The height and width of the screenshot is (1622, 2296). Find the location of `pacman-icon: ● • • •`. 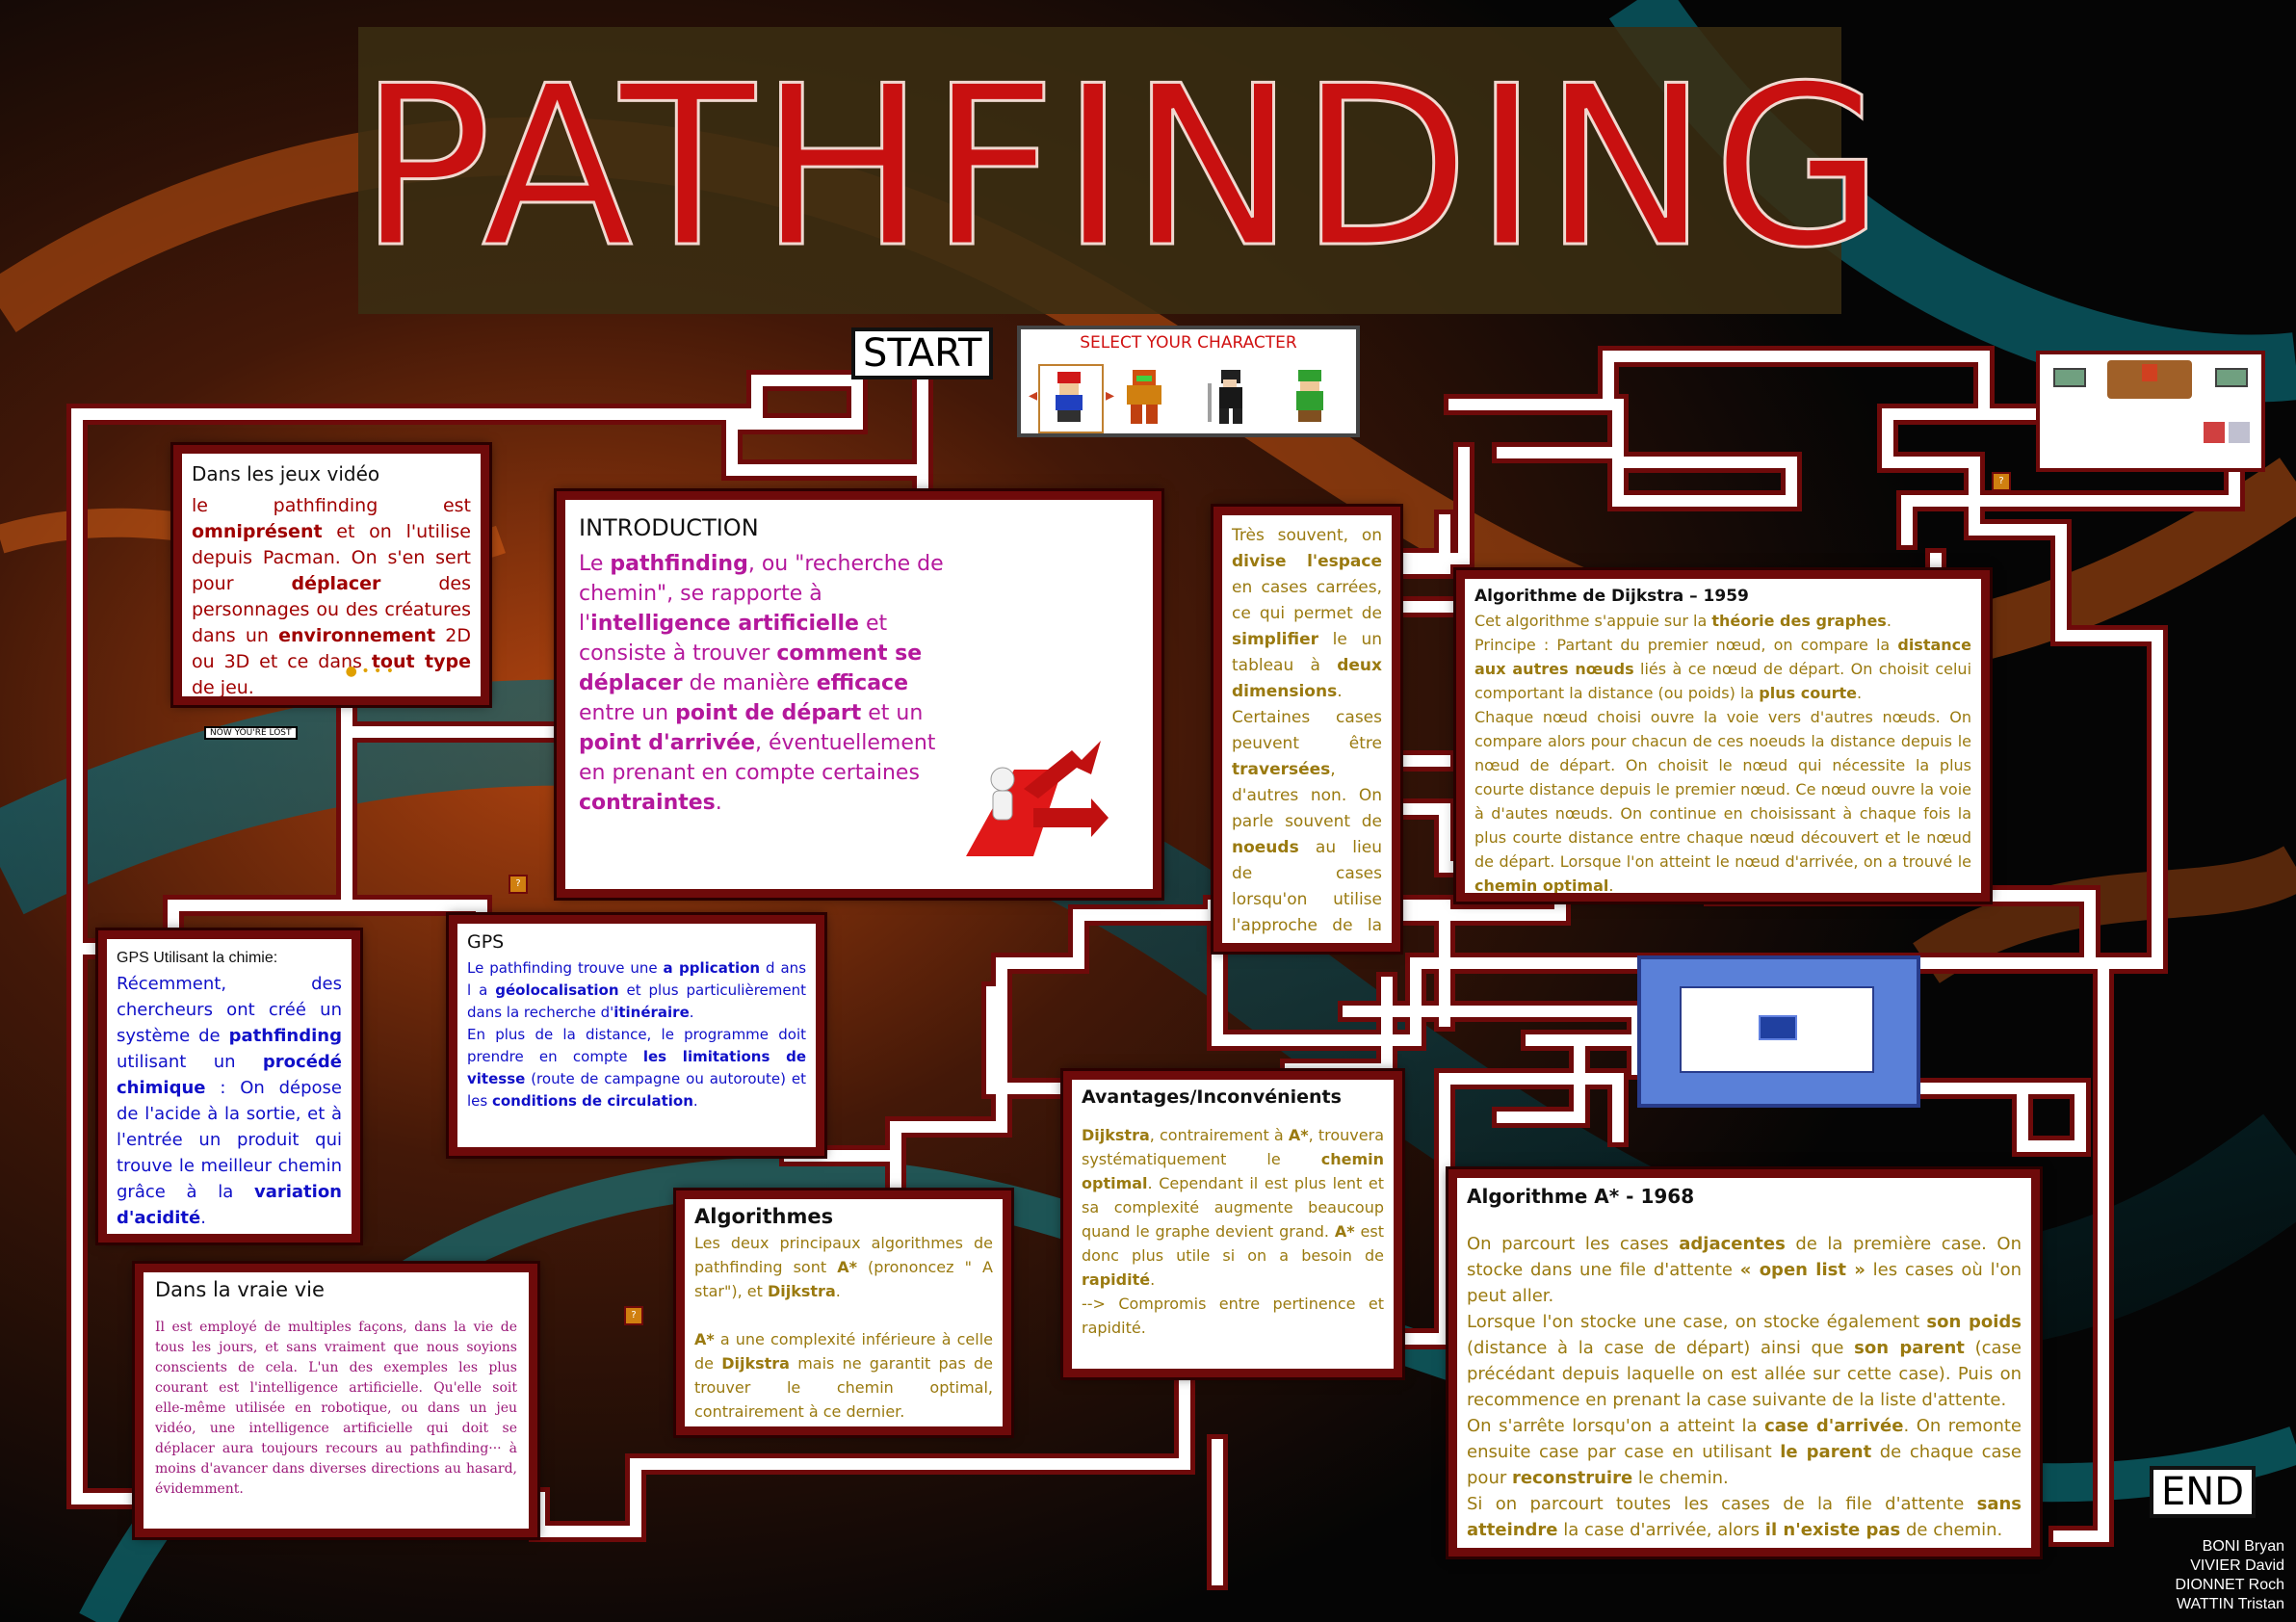

pacman-icon: ● • • • is located at coordinates (369, 671).